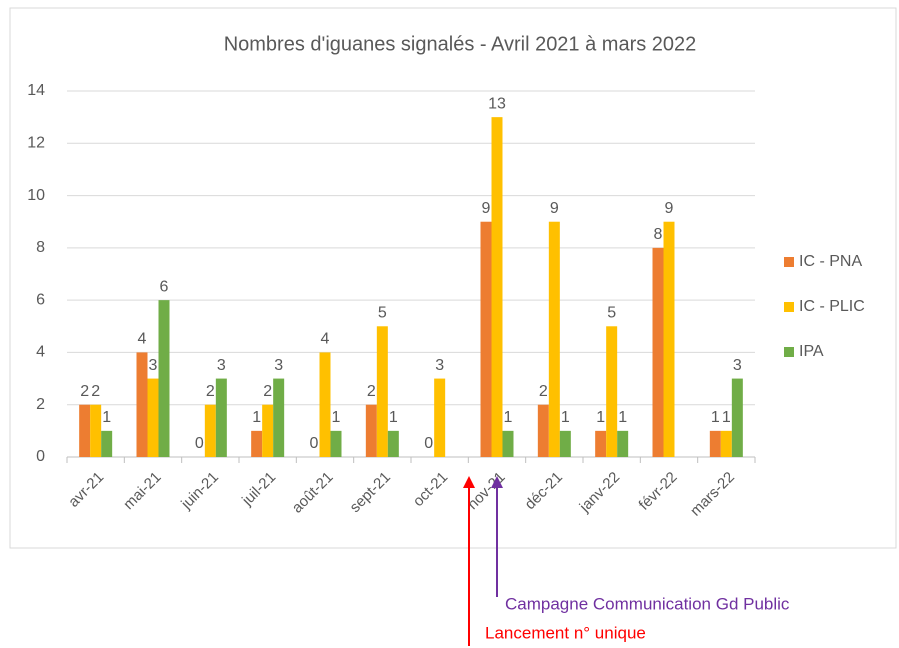 This screenshot has height=648, width=899. What do you see at coordinates (811, 351) in the screenshot?
I see `legend-label: IPA` at bounding box center [811, 351].